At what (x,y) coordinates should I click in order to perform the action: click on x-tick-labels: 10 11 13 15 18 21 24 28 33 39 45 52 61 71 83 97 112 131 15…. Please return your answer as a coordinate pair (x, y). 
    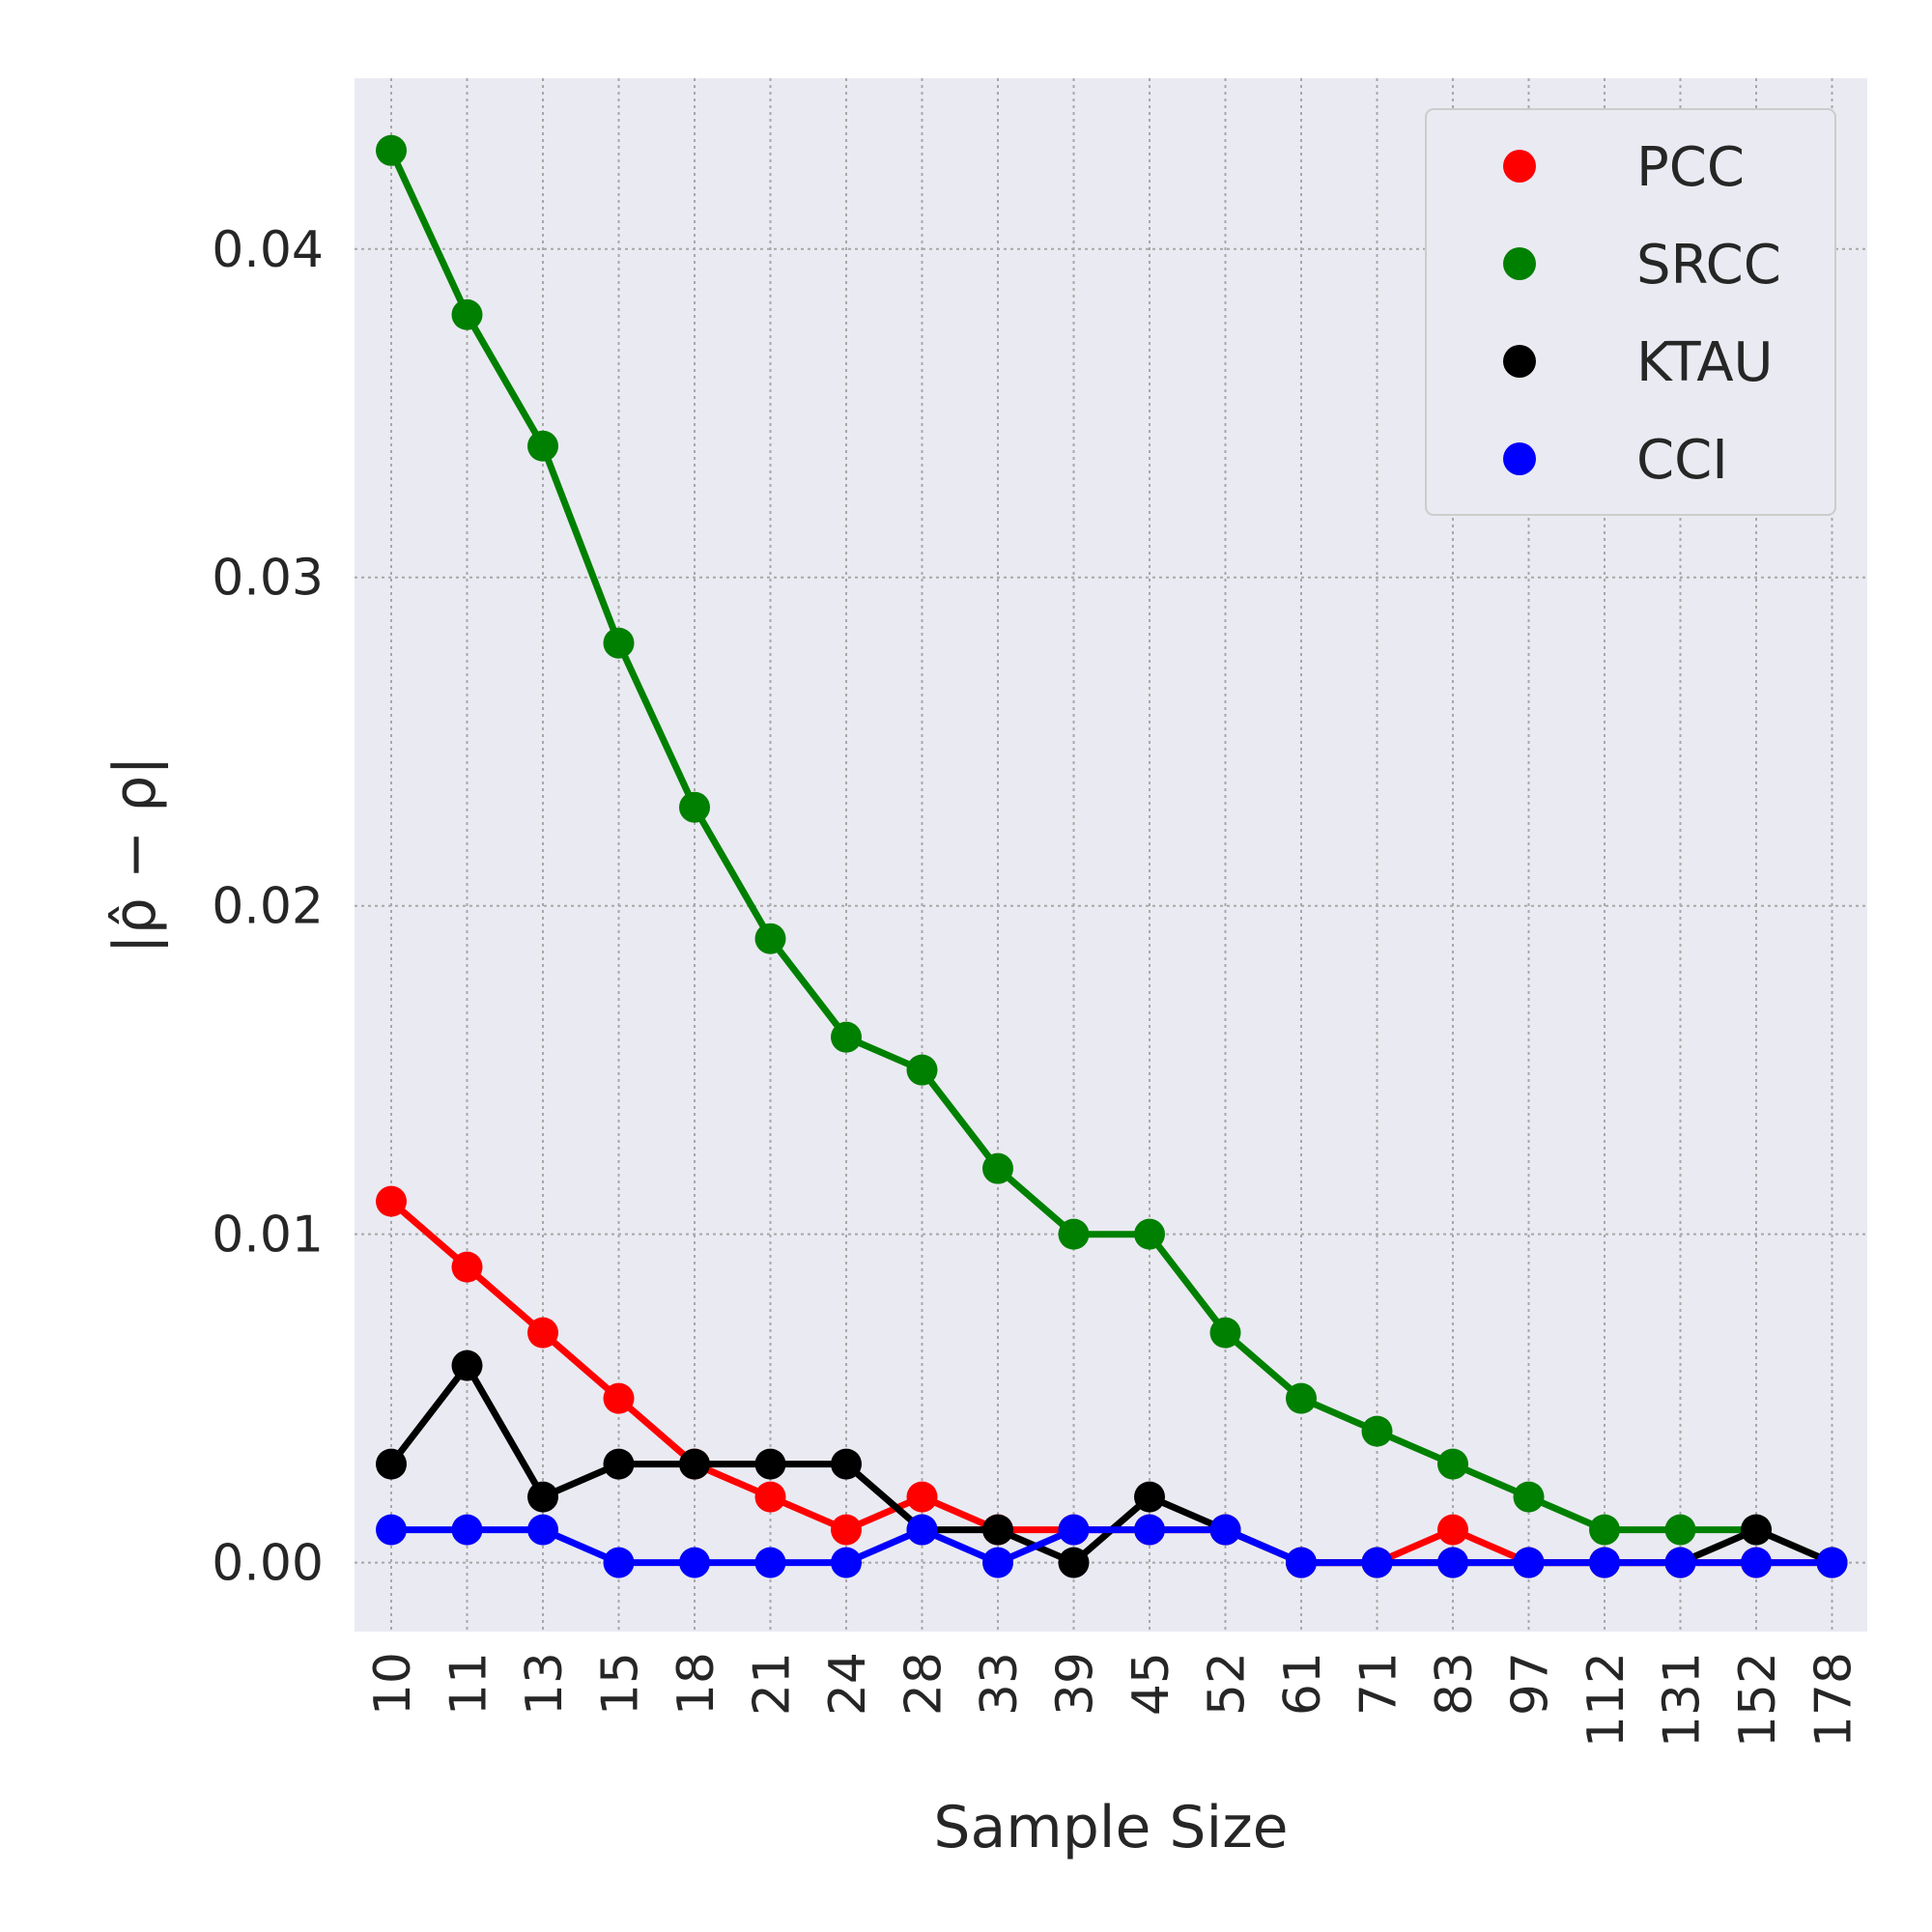
    Looking at the image, I should click on (1113, 1699).